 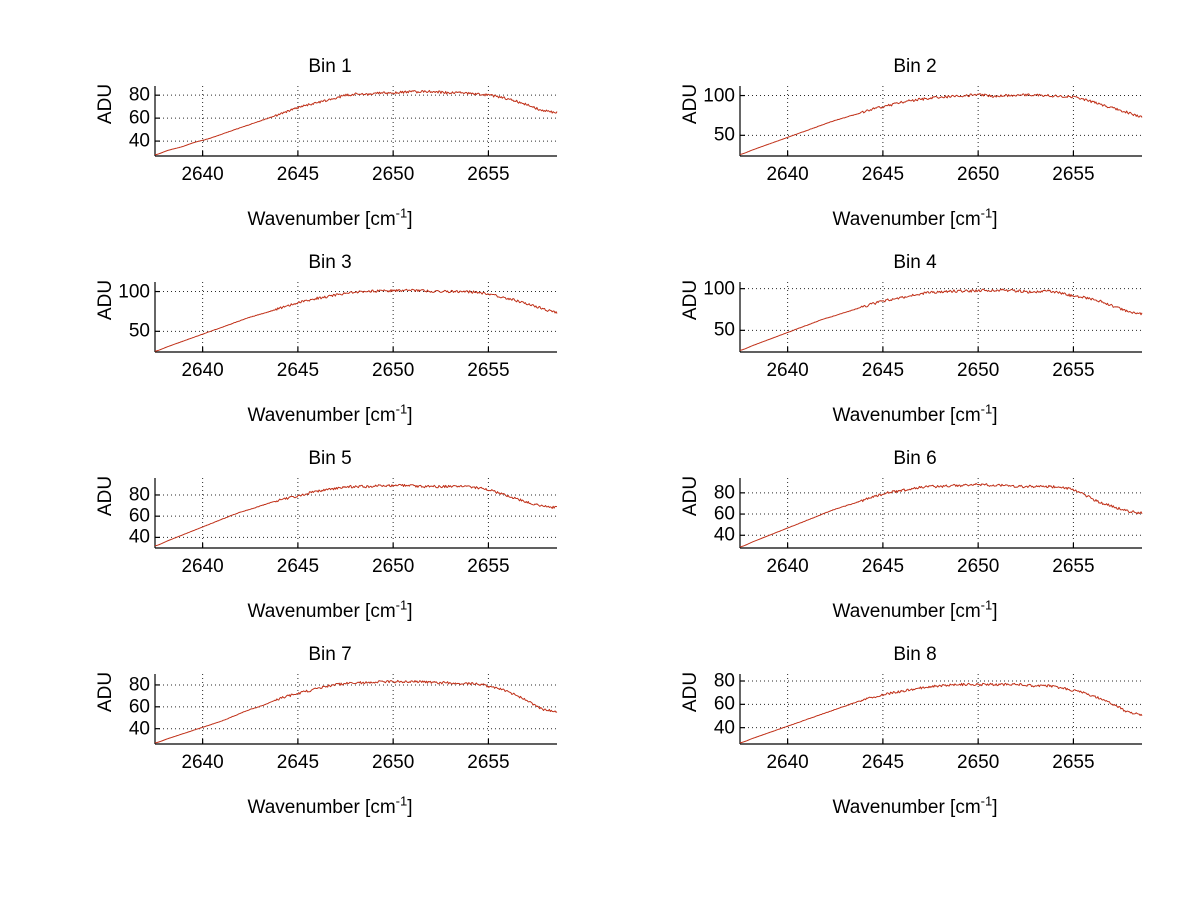 What do you see at coordinates (330, 66) in the screenshot?
I see `panel-title: Bin 1` at bounding box center [330, 66].